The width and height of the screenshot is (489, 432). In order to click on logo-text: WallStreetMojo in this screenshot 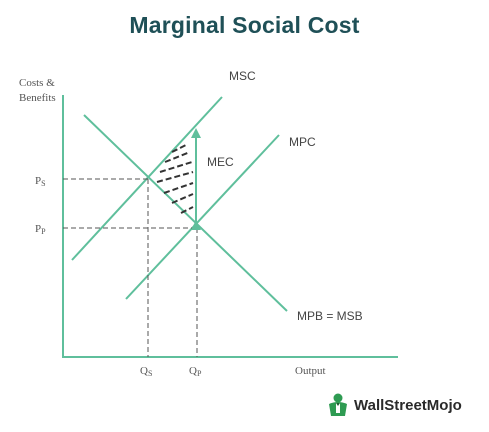, I will do `click(408, 405)`.